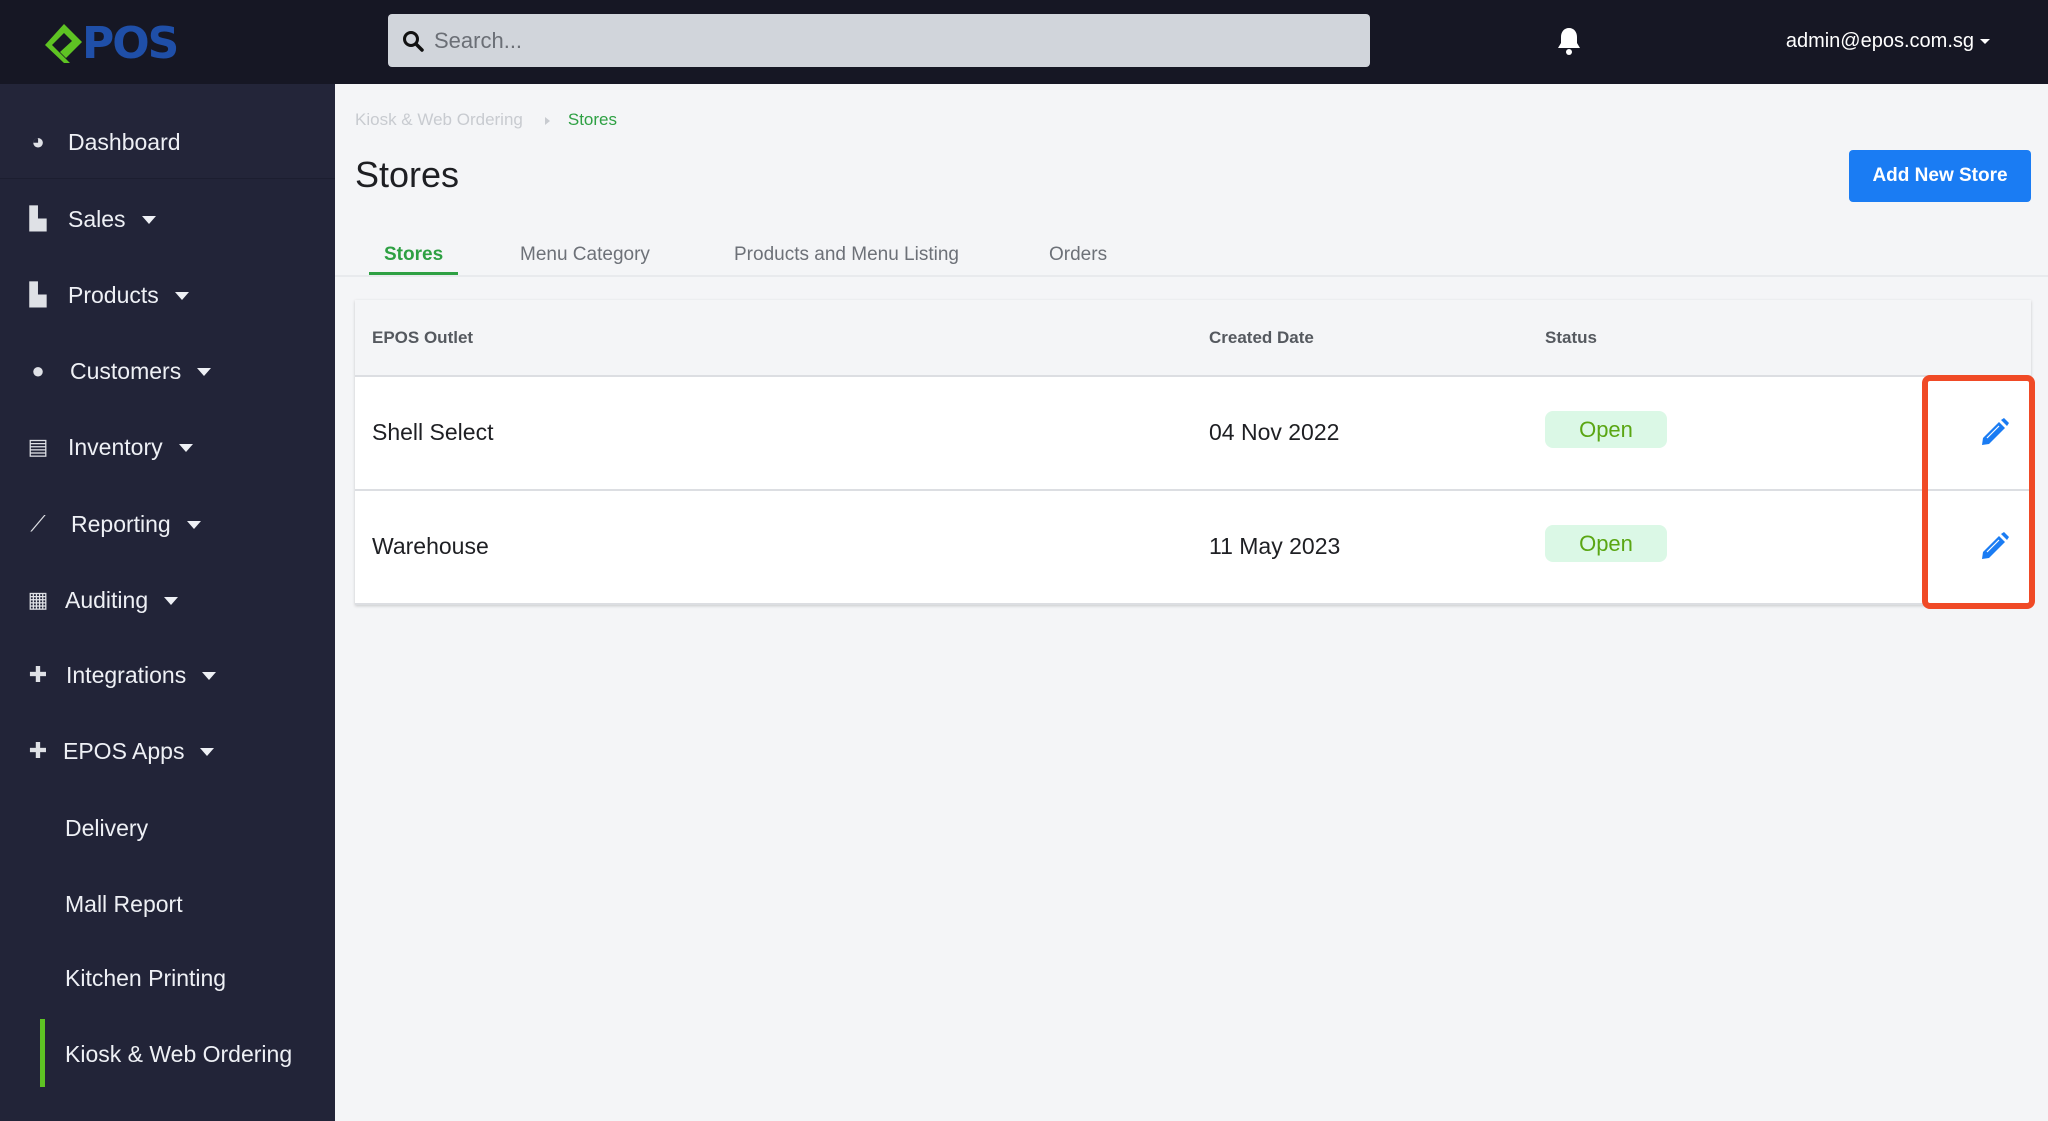  I want to click on header-created-date: Created Date, so click(1261, 337).